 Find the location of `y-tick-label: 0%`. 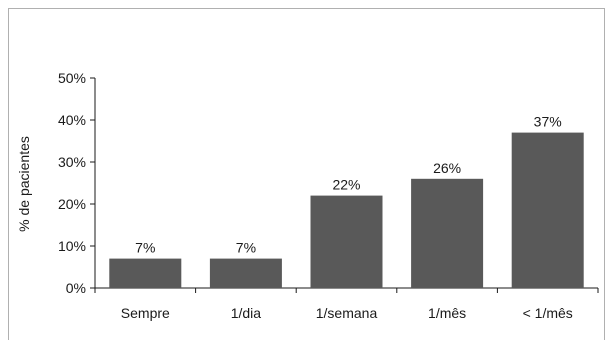

y-tick-label: 0% is located at coordinates (76, 288).